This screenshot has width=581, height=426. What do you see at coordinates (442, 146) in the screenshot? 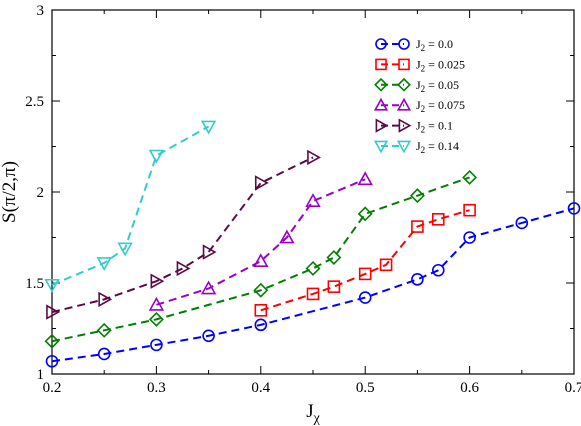
I see `legend-label-value: = 0.14` at bounding box center [442, 146].